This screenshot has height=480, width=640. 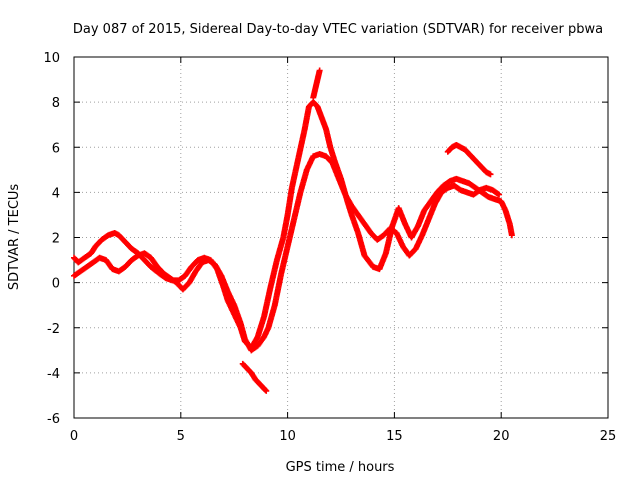 What do you see at coordinates (254, 377) in the screenshot?
I see `series-track-C` at bounding box center [254, 377].